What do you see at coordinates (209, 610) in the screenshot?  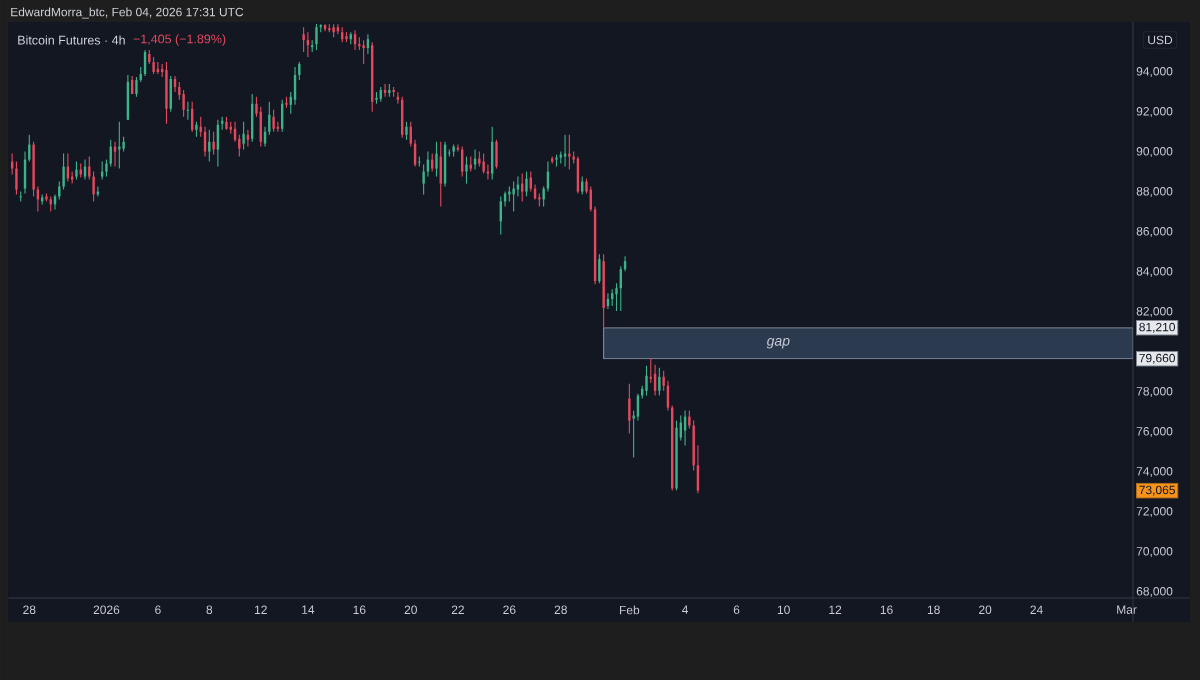 I see `x-tick-label: 8` at bounding box center [209, 610].